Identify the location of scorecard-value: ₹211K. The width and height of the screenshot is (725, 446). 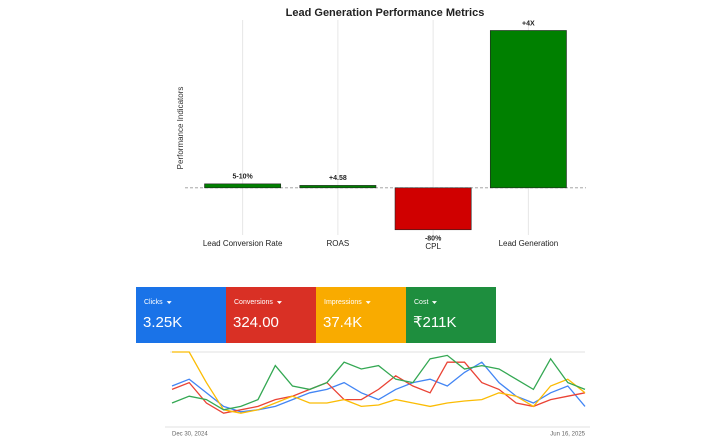
(434, 322).